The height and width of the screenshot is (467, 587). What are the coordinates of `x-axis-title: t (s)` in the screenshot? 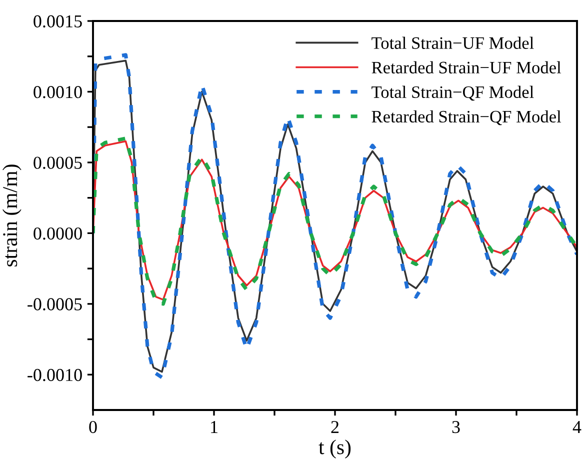 It's located at (334, 449).